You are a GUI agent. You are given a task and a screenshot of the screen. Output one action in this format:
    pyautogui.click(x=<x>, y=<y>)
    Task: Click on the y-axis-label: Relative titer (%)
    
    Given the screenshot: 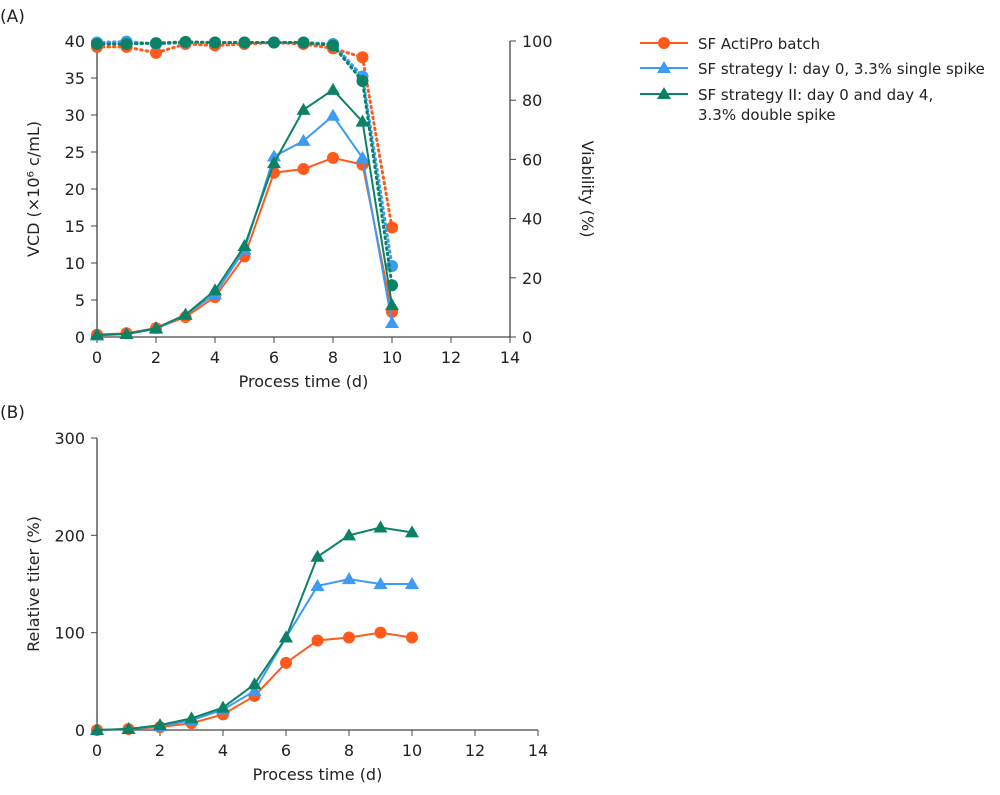 What is the action you would take?
    pyautogui.click(x=33, y=584)
    